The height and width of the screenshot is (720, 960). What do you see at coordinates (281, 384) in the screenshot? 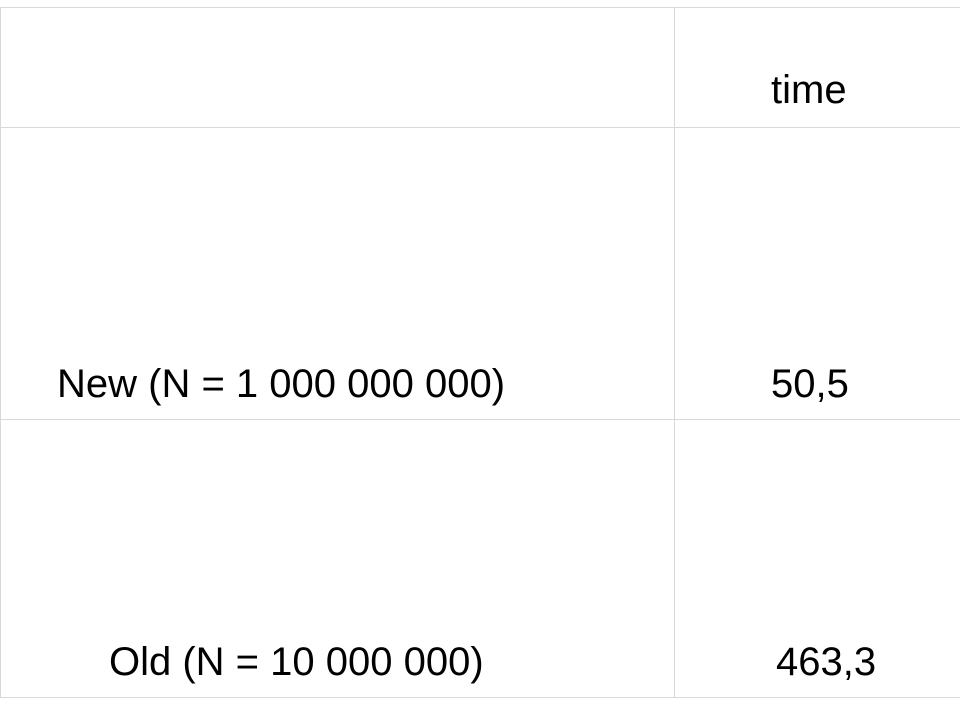
I see `row-label: New (N = 1 000 000 000)` at bounding box center [281, 384].